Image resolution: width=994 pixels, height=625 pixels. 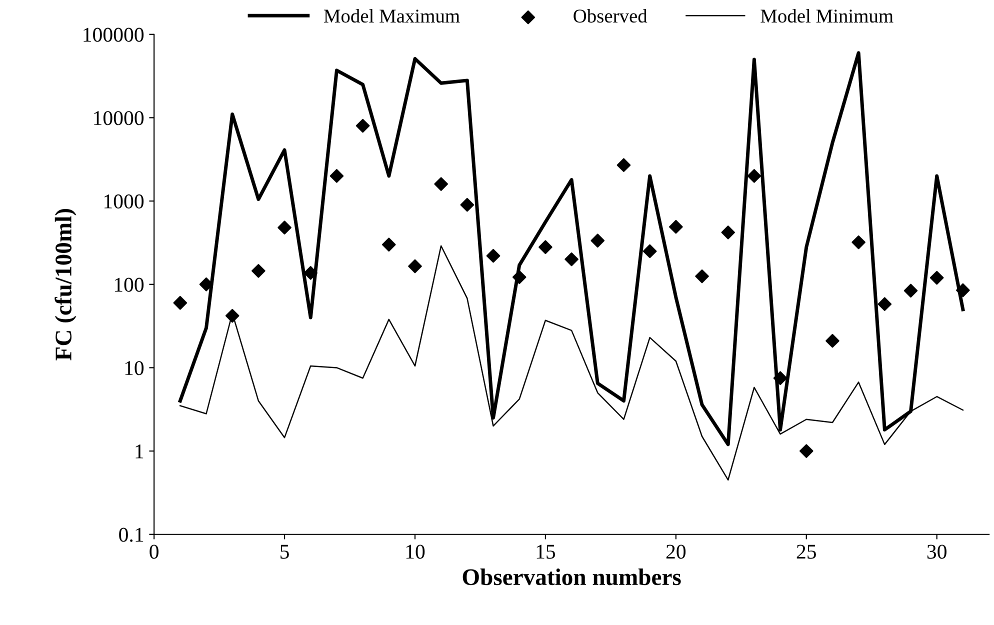 What do you see at coordinates (114, 35) in the screenshot?
I see `y-tick-label: 100000` at bounding box center [114, 35].